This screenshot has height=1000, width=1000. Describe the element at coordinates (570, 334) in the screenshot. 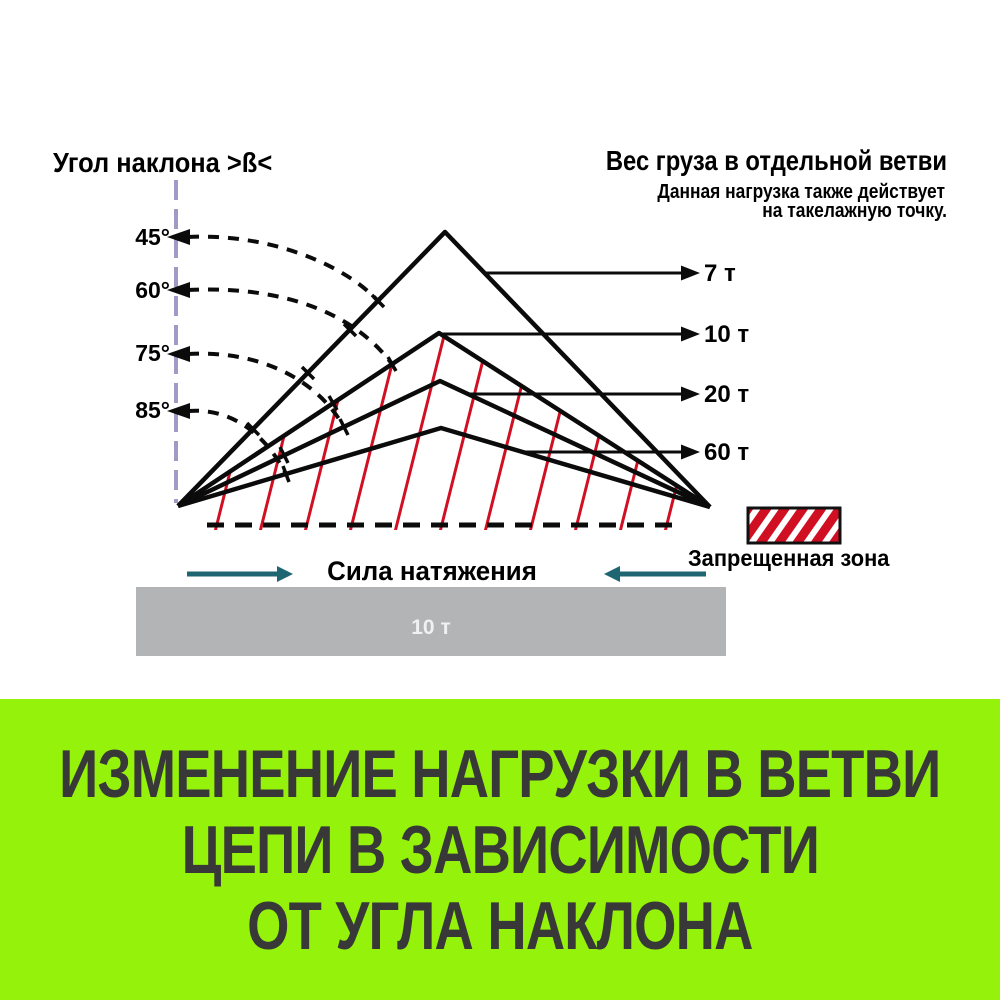

I see `weight-arrow-10t` at that location.